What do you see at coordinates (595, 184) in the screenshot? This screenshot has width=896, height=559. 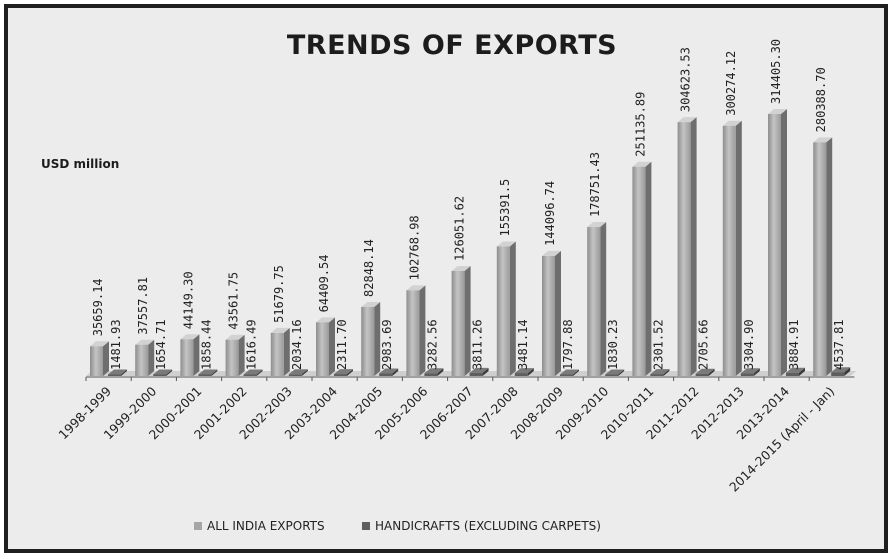 I see `data-label-all-india-exports: 178751.43` at bounding box center [595, 184].